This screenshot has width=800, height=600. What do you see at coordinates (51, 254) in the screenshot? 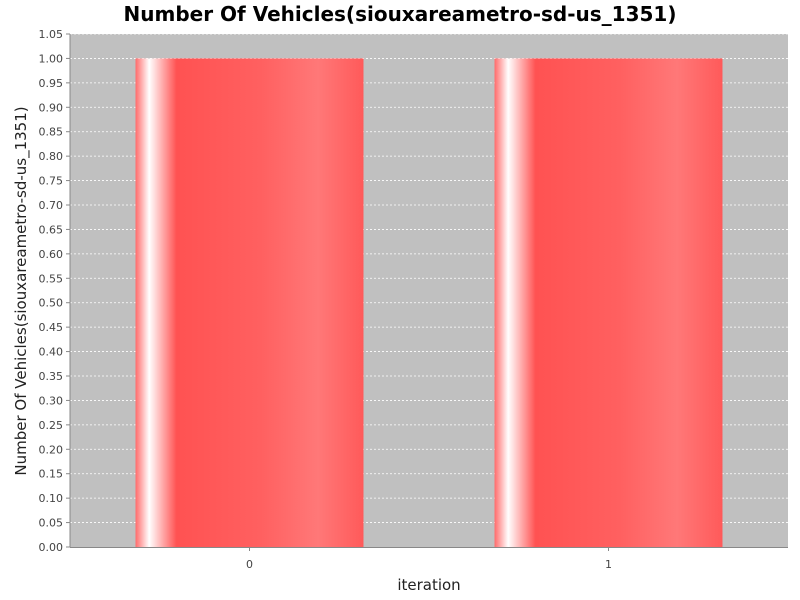
I see `y-tick-label: 0.60` at bounding box center [51, 254].